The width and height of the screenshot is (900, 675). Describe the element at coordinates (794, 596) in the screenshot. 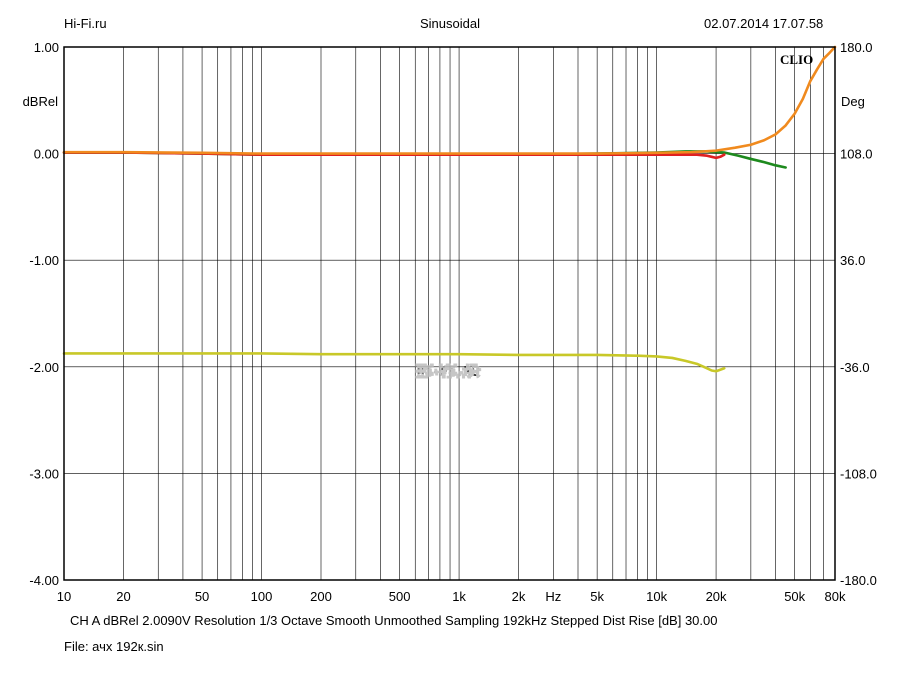

I see `x-tick-label: 50k` at that location.